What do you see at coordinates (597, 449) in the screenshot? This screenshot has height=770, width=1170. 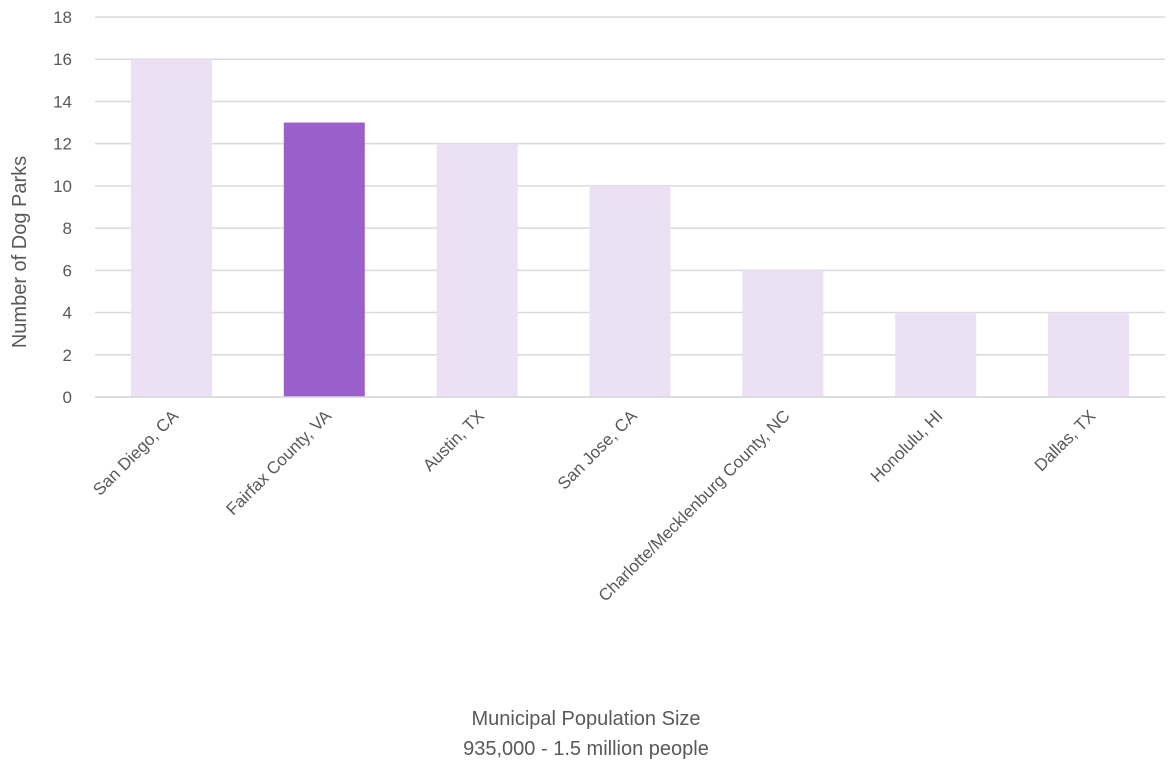 I see `x-category-label: San Jose, CA` at bounding box center [597, 449].